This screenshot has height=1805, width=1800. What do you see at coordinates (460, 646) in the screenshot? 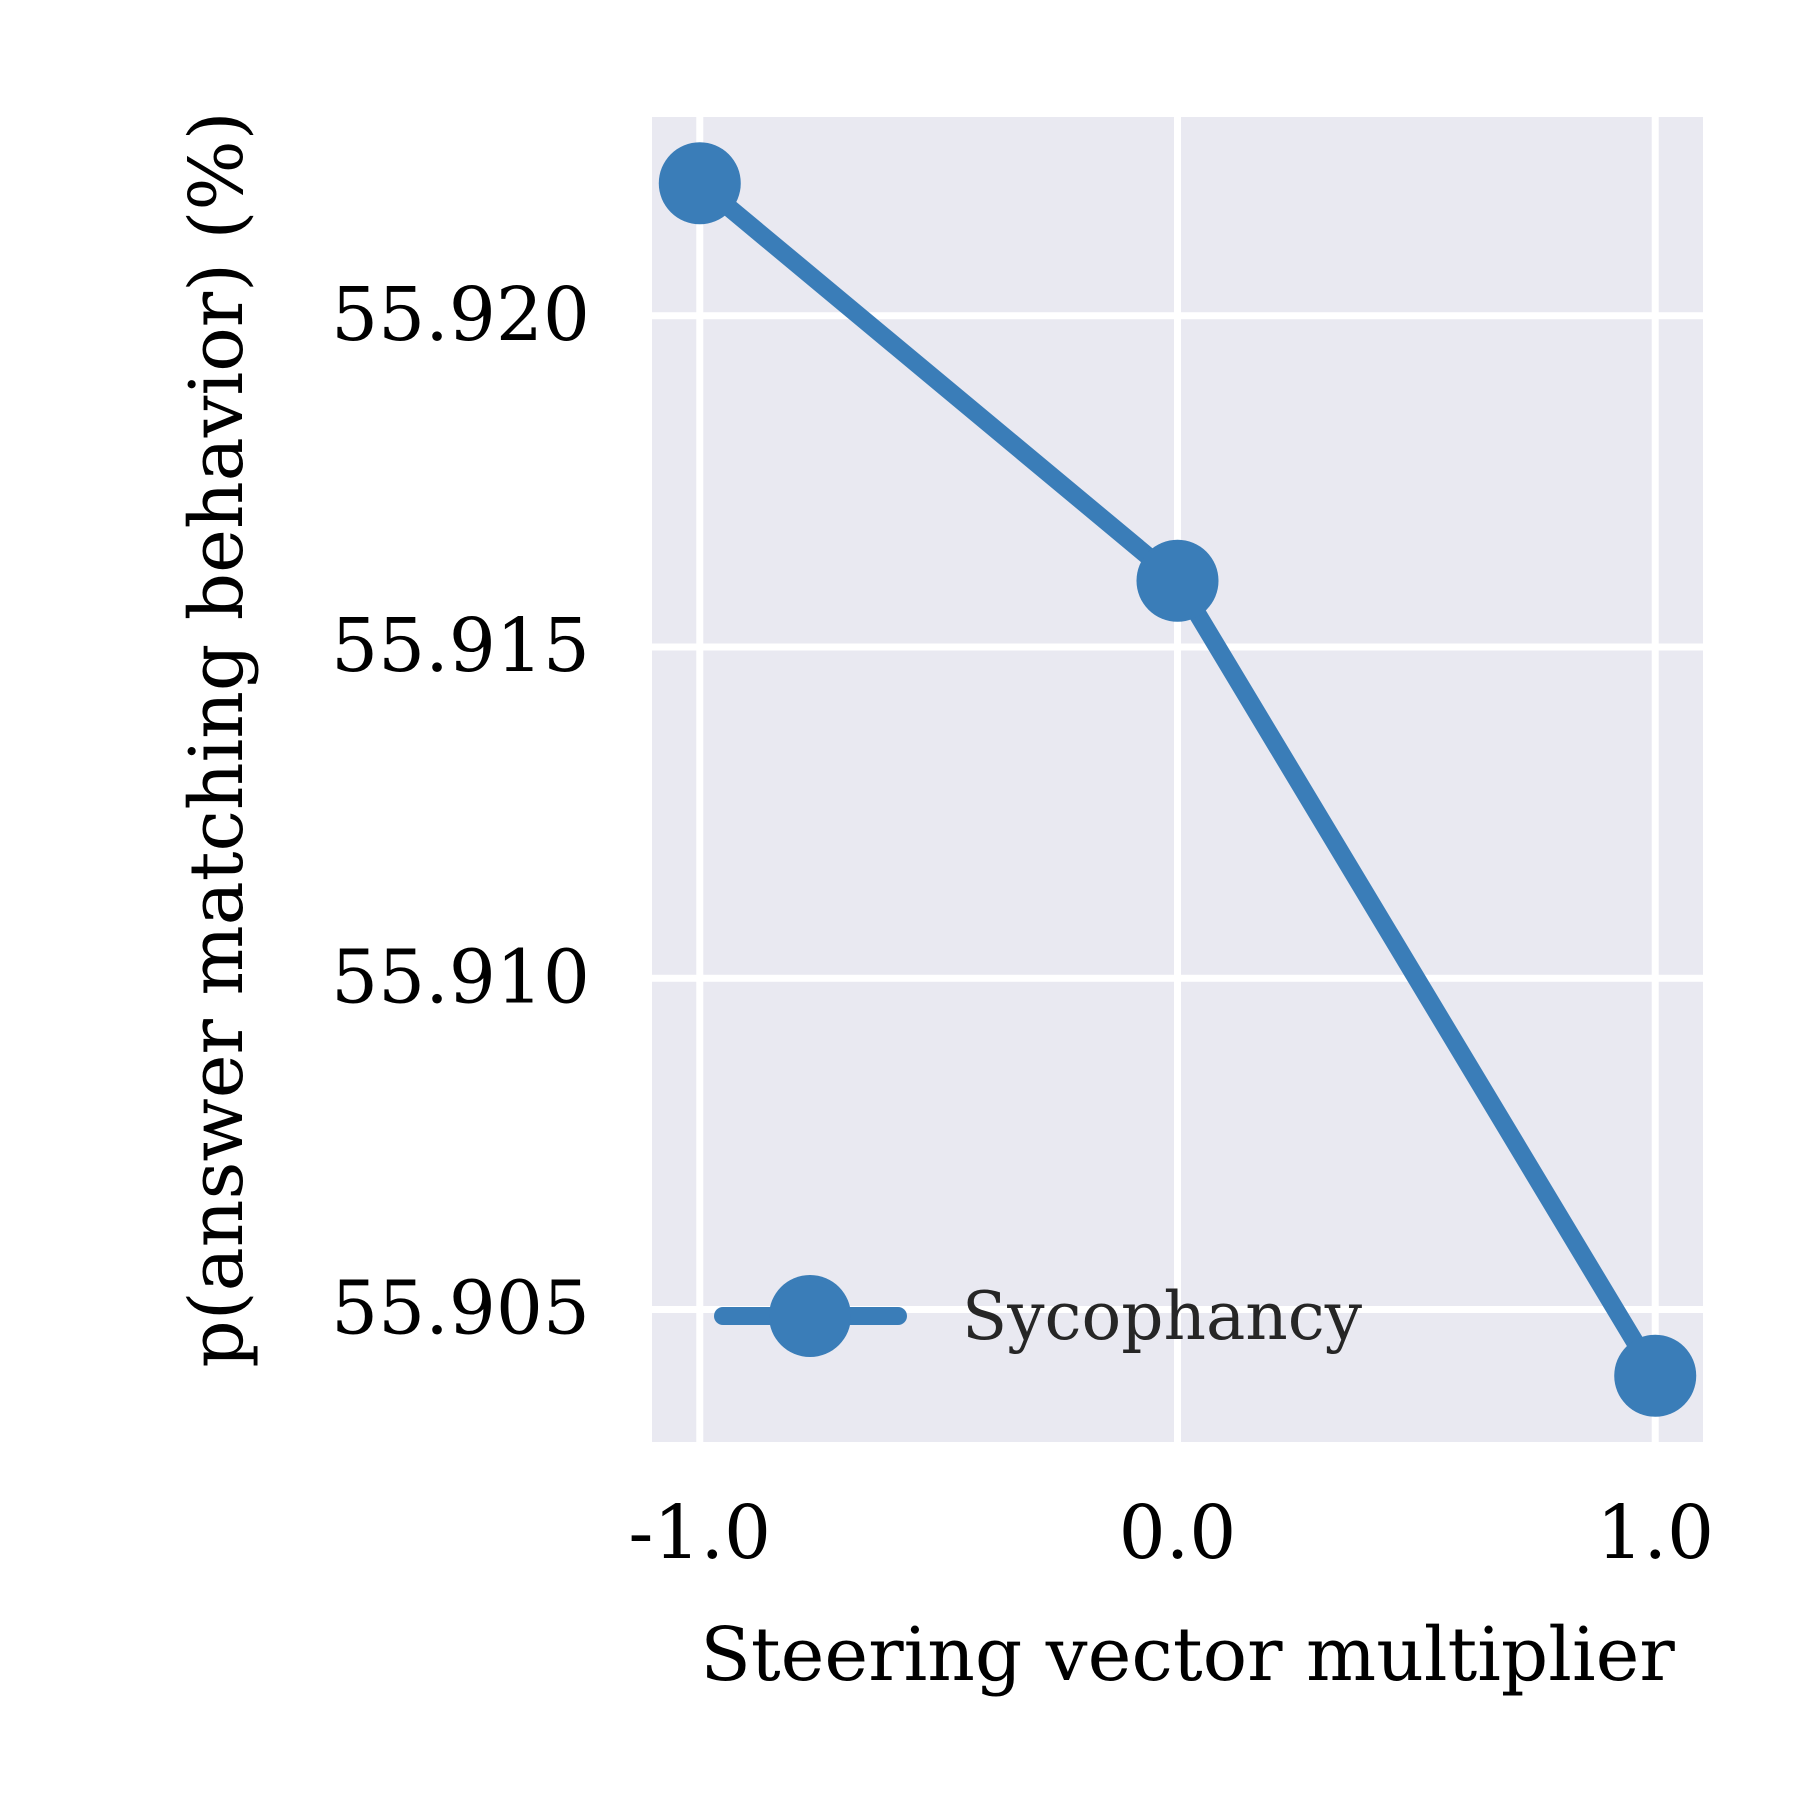
I see `y-tick-label: 55.915` at bounding box center [460, 646].